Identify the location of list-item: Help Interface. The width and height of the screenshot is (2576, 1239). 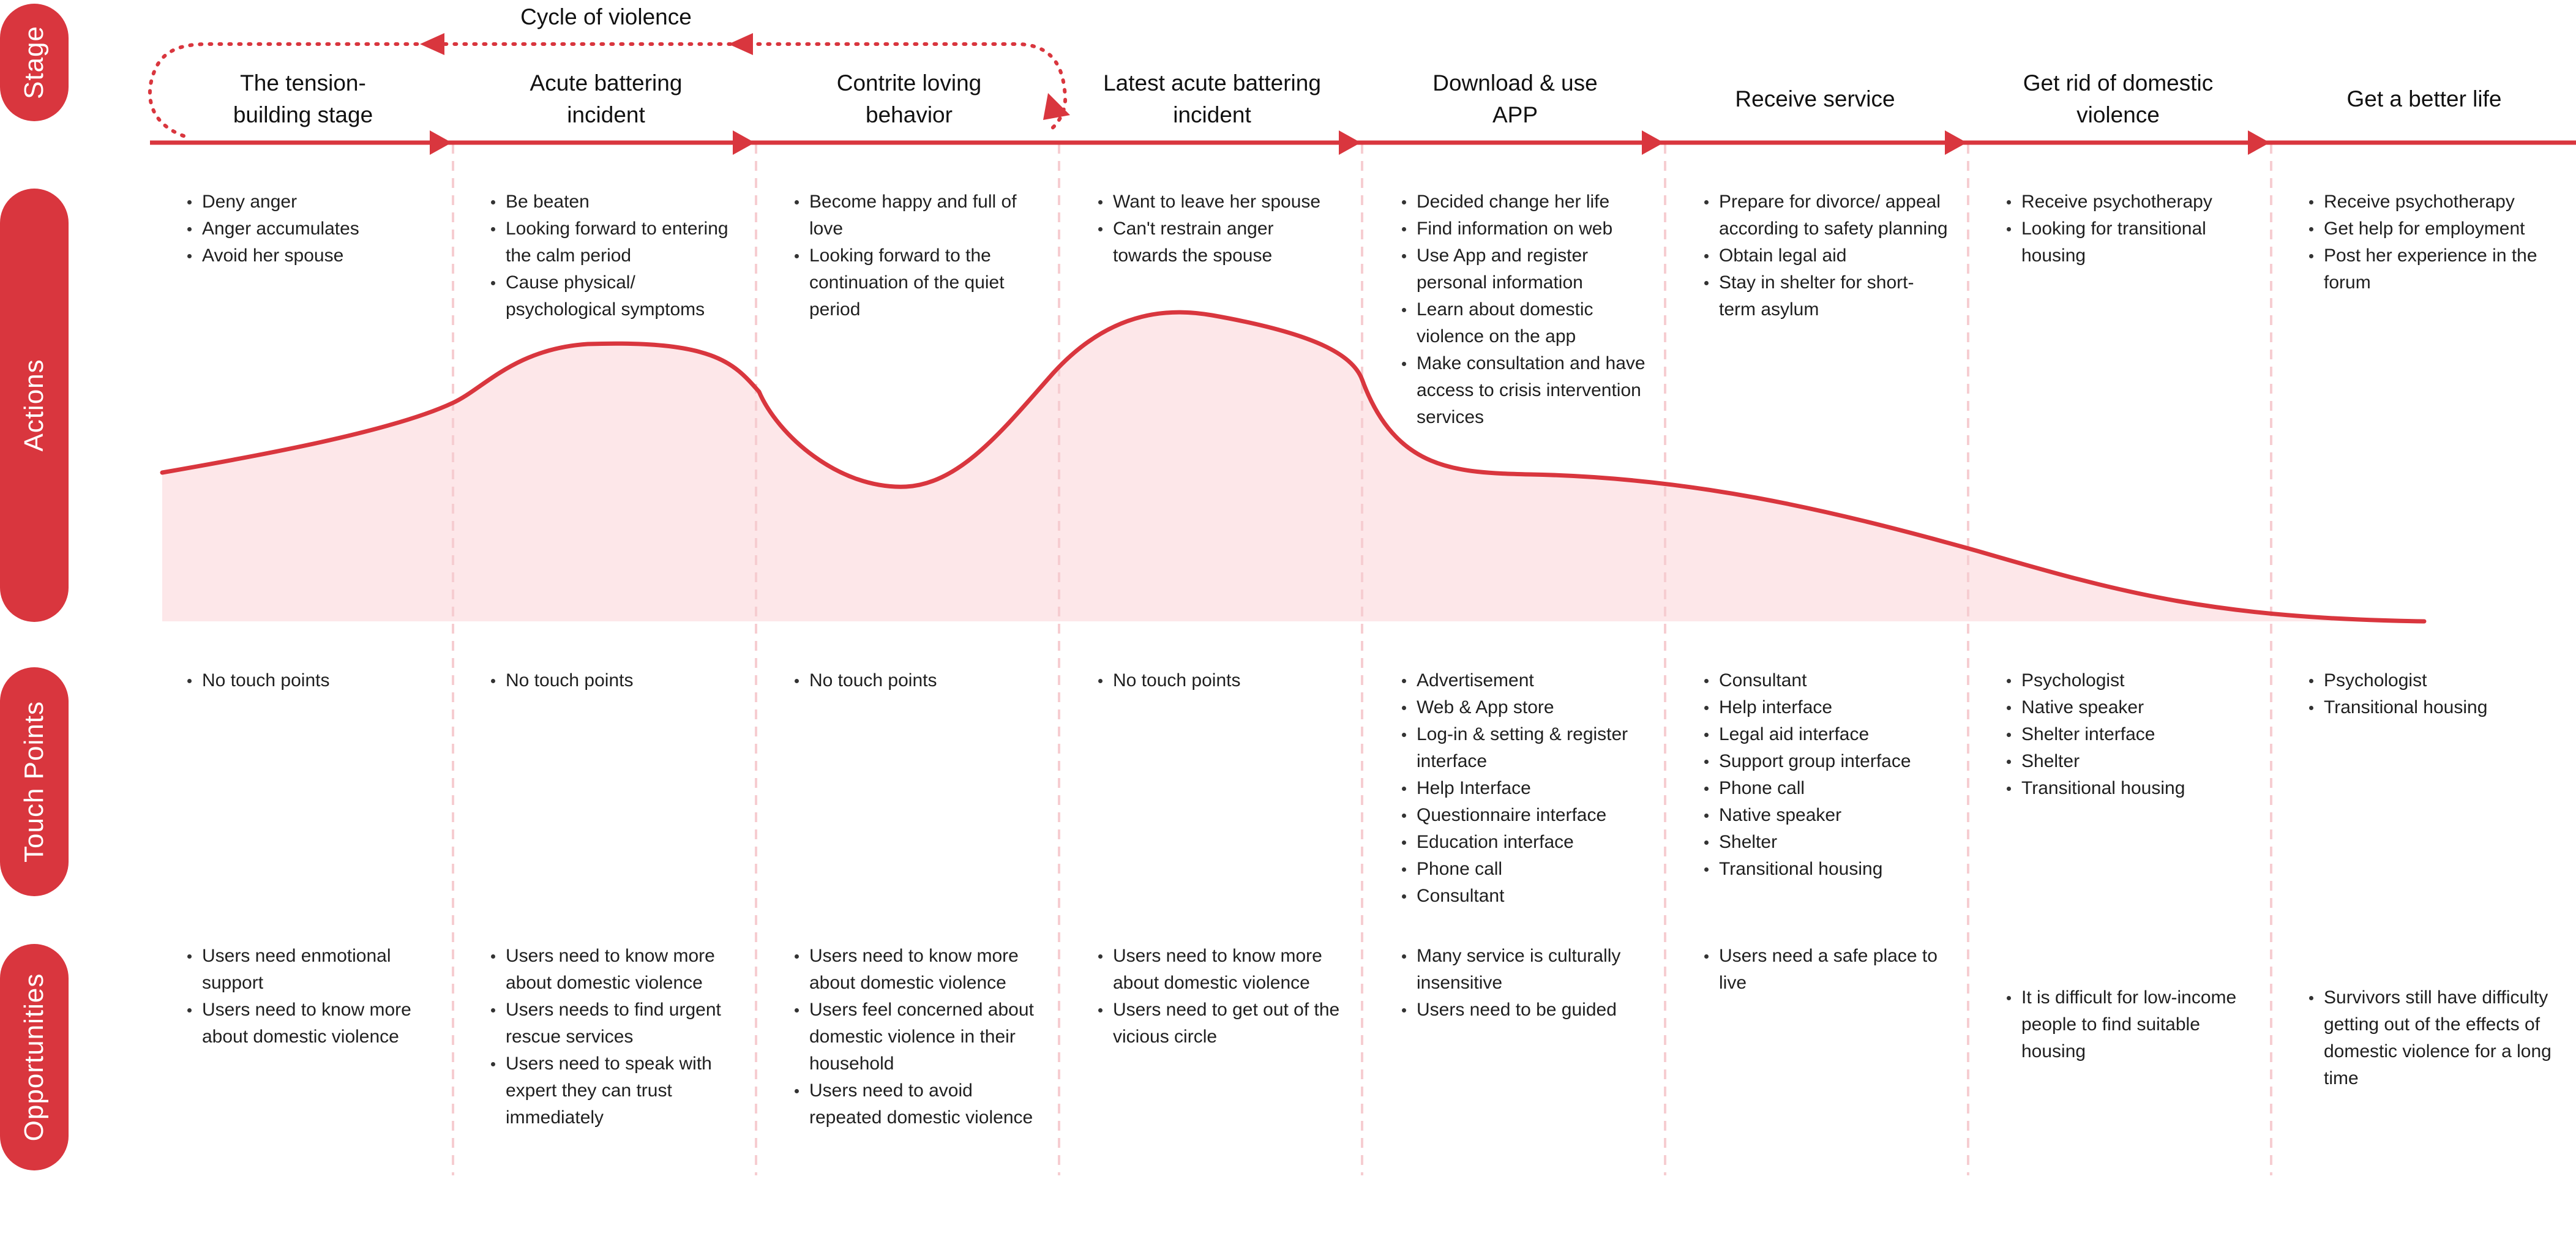
(1527, 788).